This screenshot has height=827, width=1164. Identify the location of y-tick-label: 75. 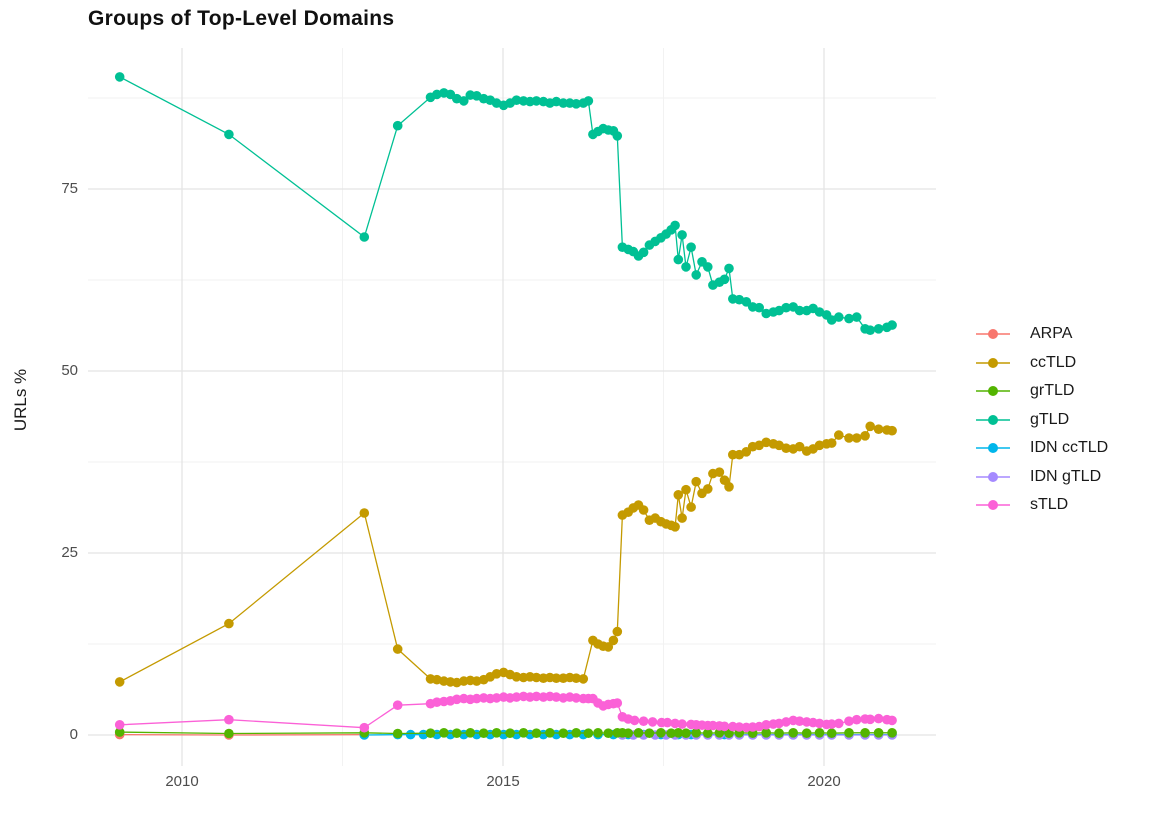
(69, 188).